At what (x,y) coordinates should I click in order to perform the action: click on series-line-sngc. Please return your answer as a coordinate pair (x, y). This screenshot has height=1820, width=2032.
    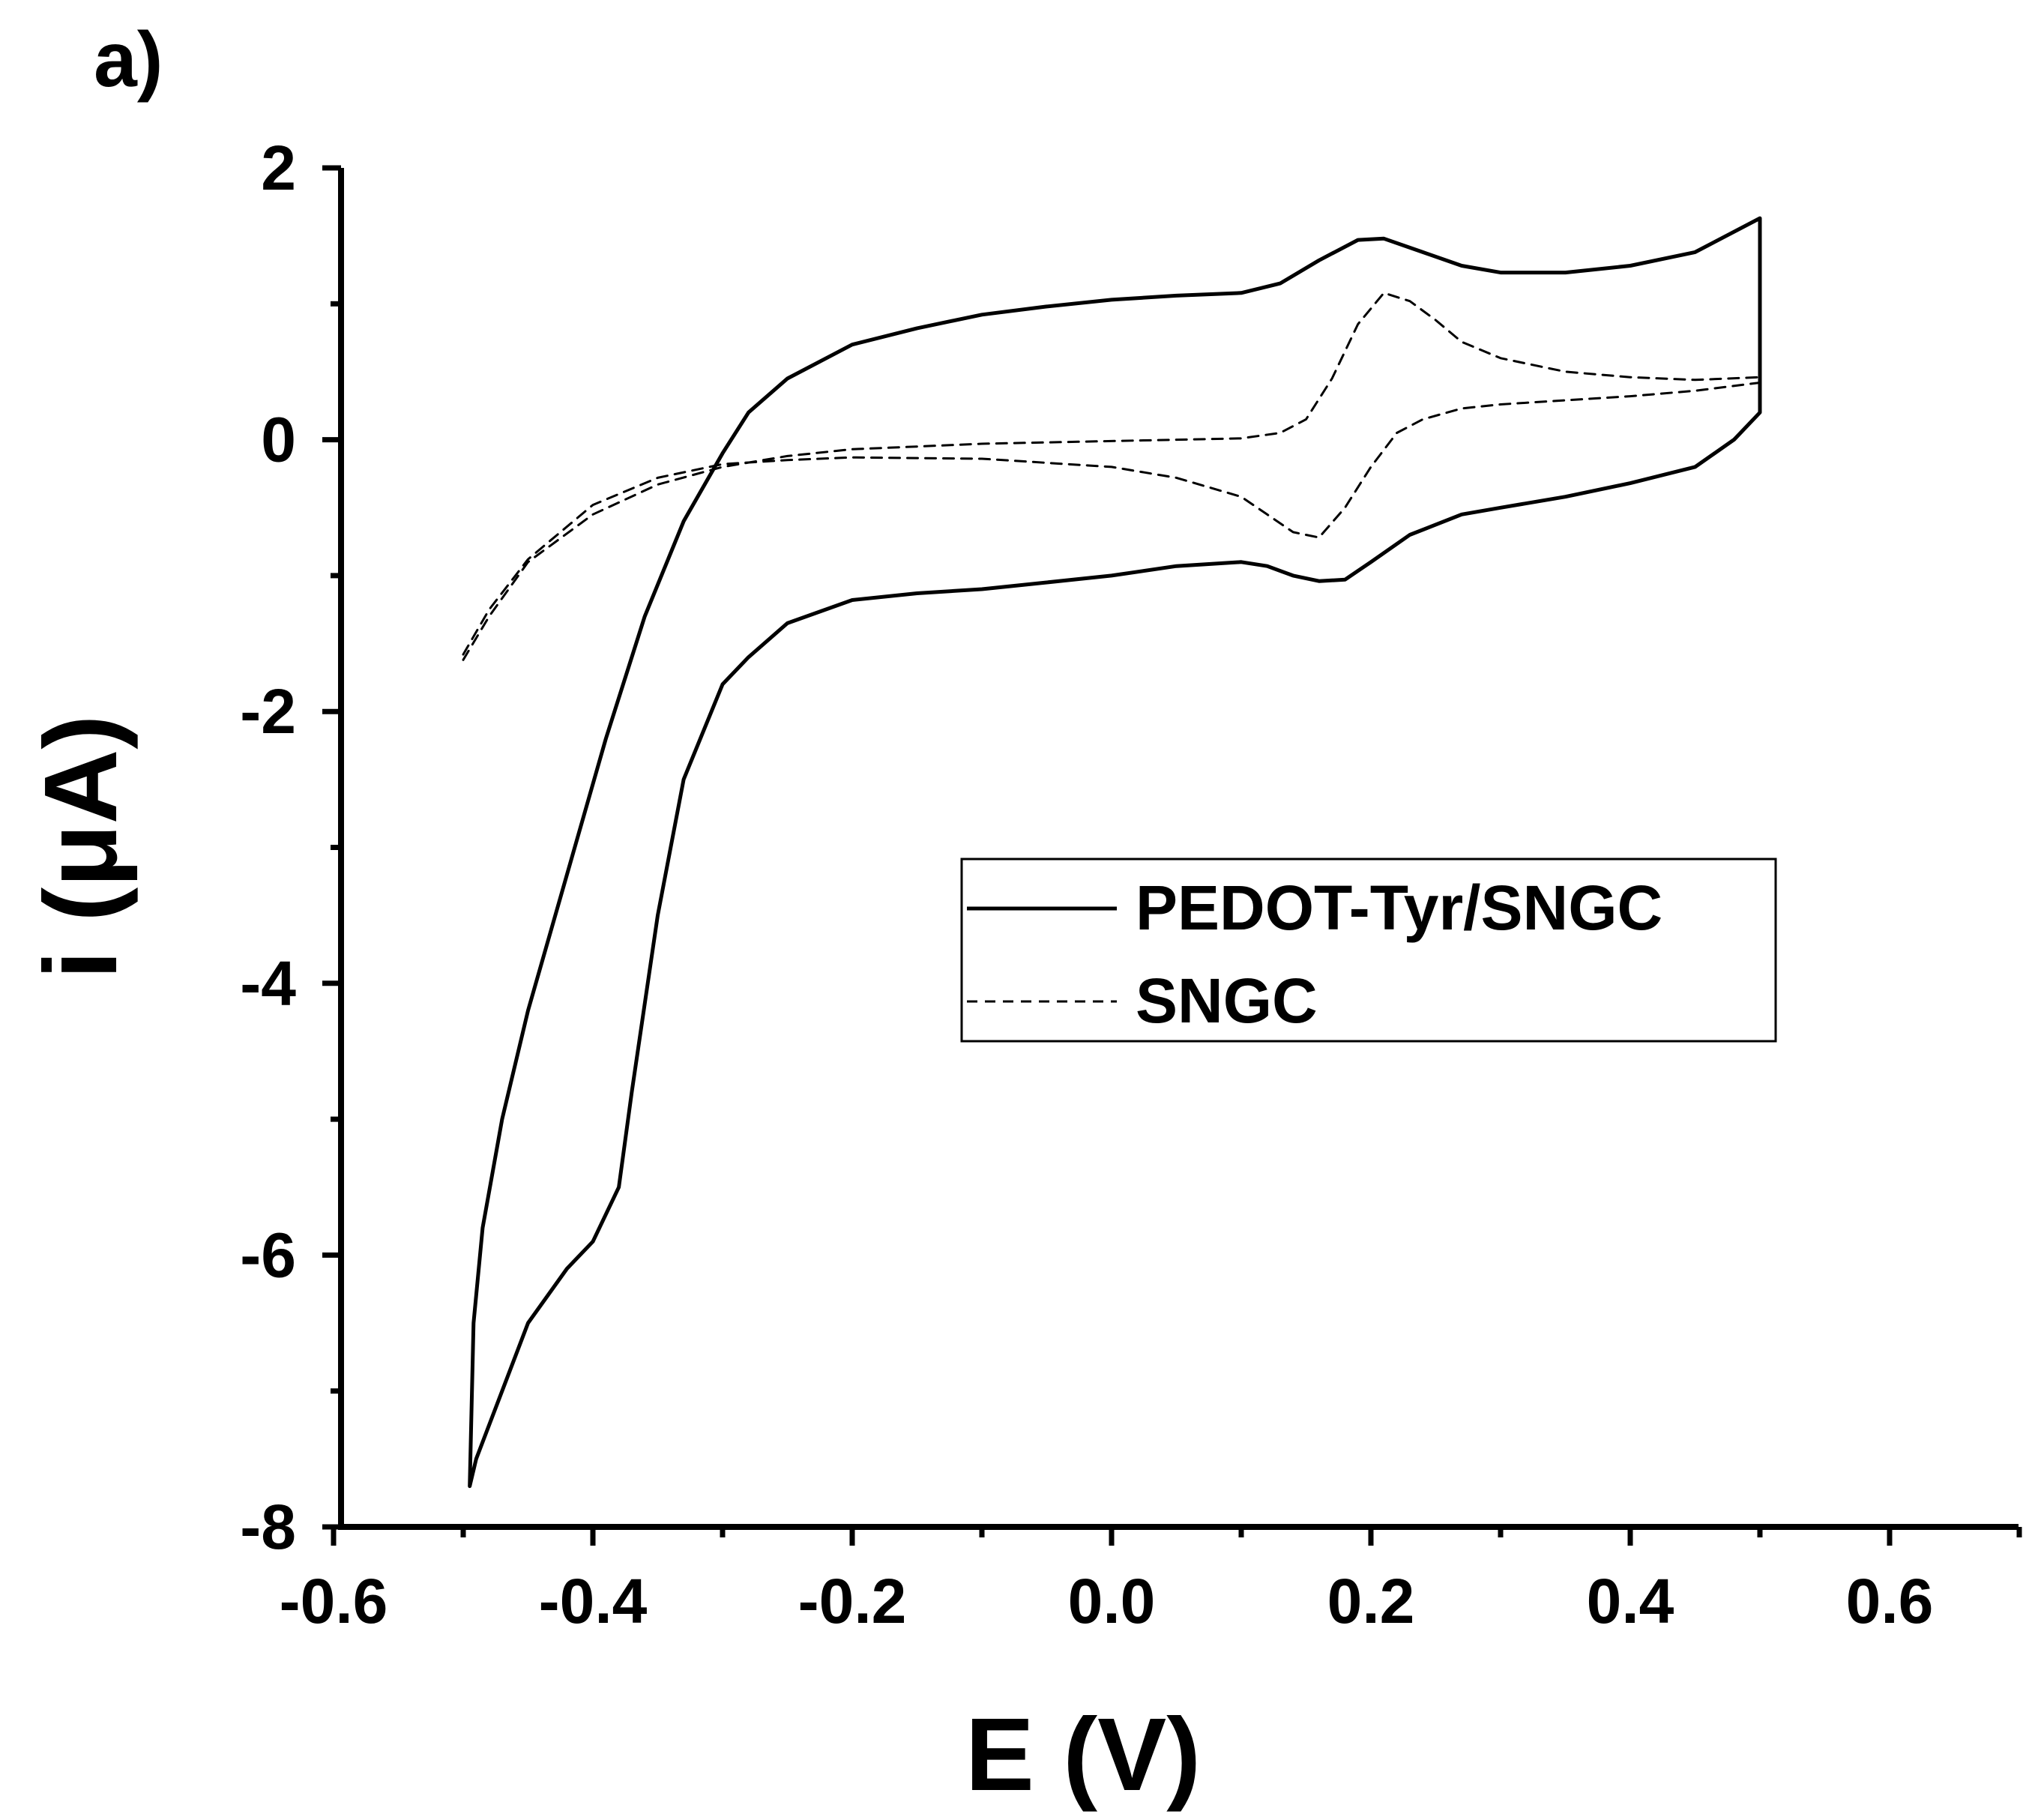
    Looking at the image, I should click on (1111, 476).